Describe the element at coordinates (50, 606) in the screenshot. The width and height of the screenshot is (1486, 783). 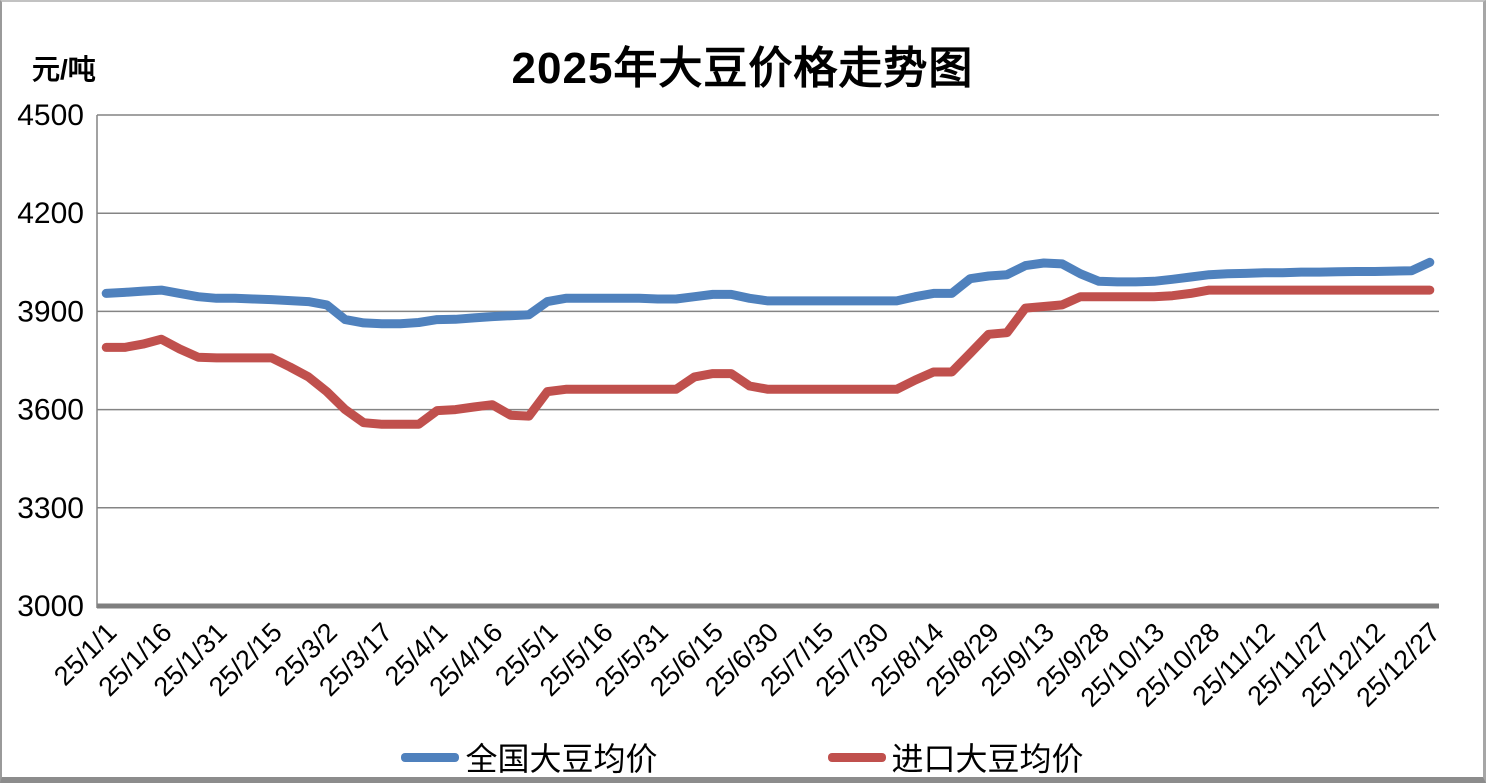
I see `y-tick-label: 3000` at that location.